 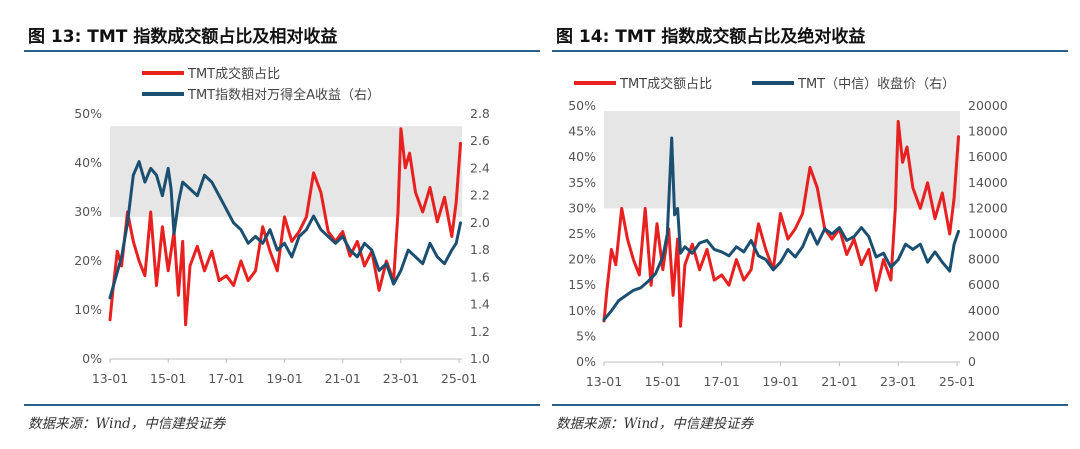 I want to click on y-right-tick-label: 0, so click(x=972, y=361).